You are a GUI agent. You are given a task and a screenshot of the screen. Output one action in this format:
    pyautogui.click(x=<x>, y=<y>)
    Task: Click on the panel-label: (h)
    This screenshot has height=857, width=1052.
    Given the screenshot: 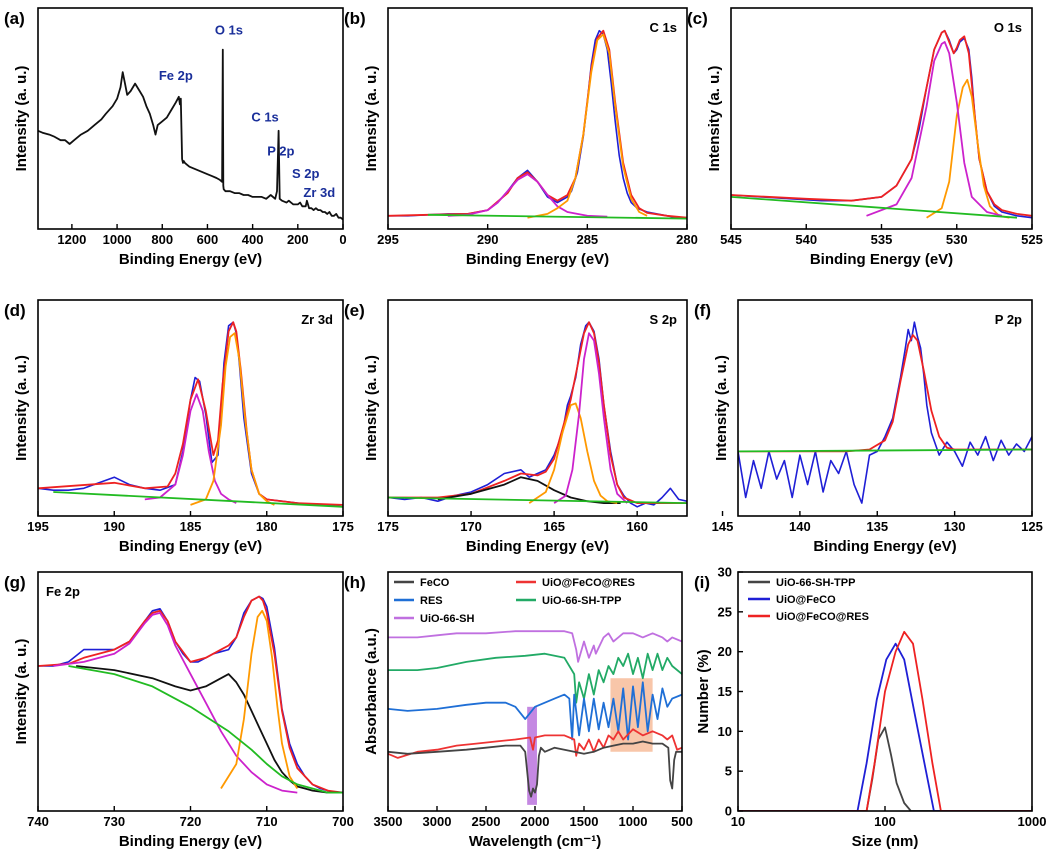 What is the action you would take?
    pyautogui.click(x=355, y=582)
    